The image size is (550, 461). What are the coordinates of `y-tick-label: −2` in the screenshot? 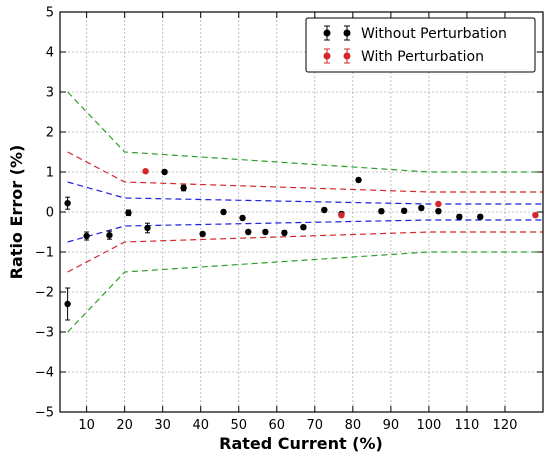 It's located at (44, 293).